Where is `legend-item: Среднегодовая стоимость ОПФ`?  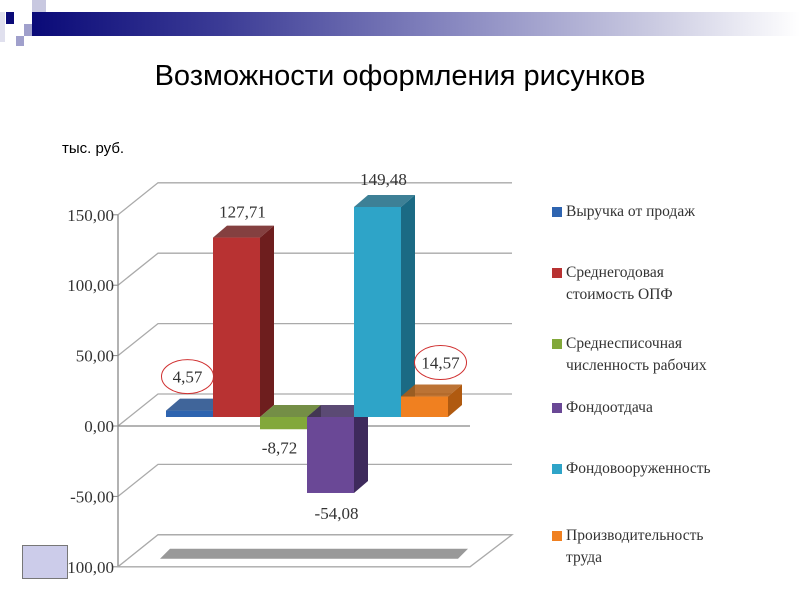
legend-item: Среднегодовая стоимость ОПФ is located at coordinates (669, 284).